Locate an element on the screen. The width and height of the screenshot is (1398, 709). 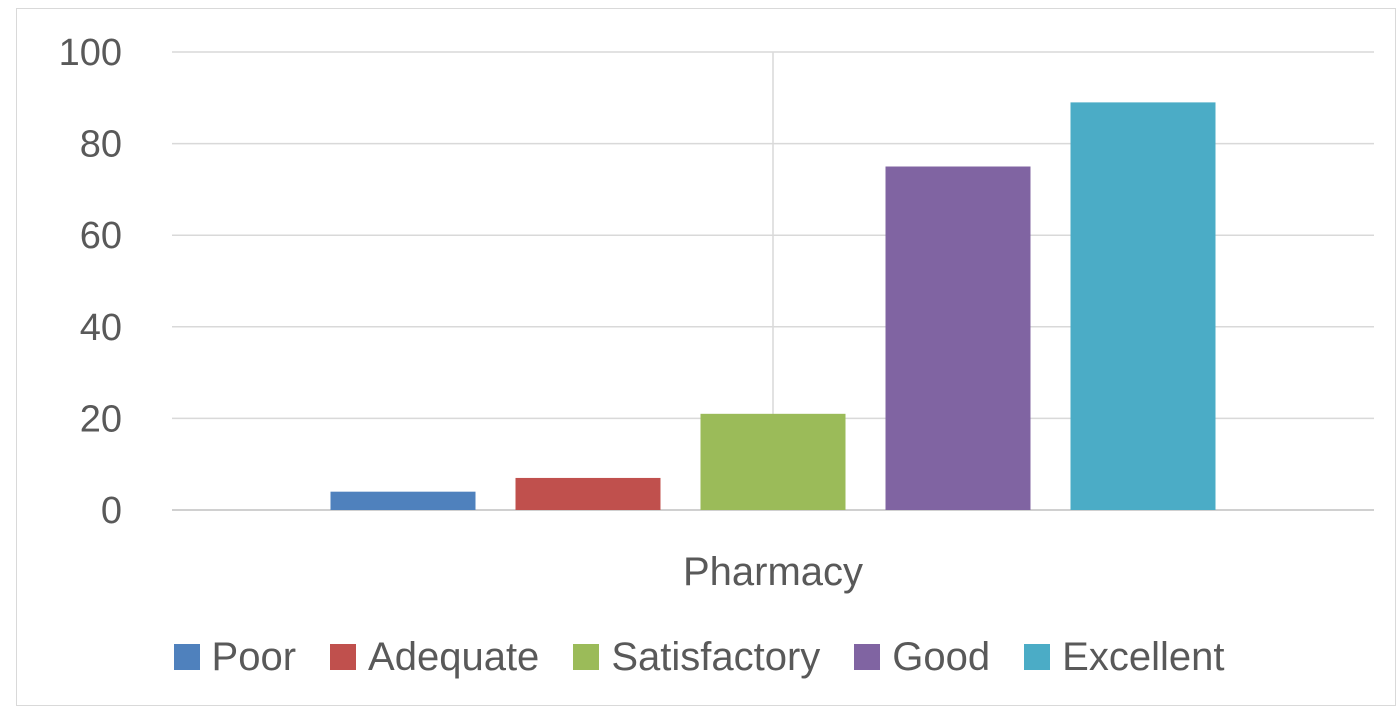
y-tick-label: 100 is located at coordinates (90, 53).